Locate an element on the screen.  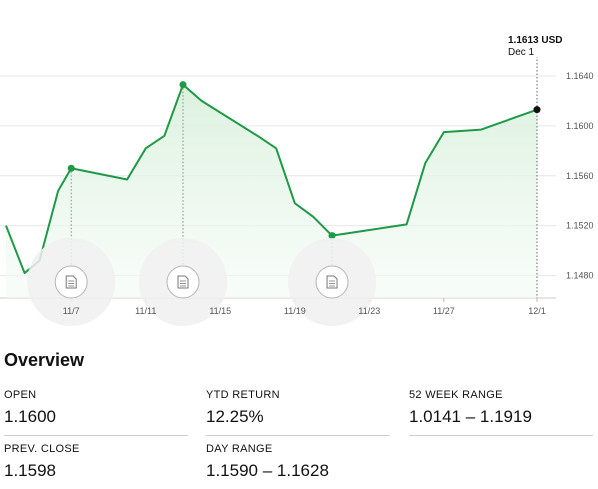
y-tick-label: 1.1560 is located at coordinates (580, 176).